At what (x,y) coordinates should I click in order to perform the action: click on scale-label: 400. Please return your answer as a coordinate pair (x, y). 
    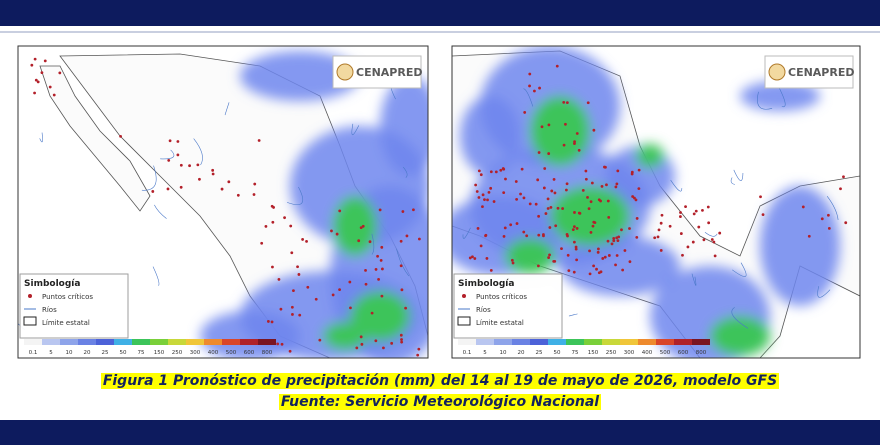
    Looking at the image, I should click on (647, 353).